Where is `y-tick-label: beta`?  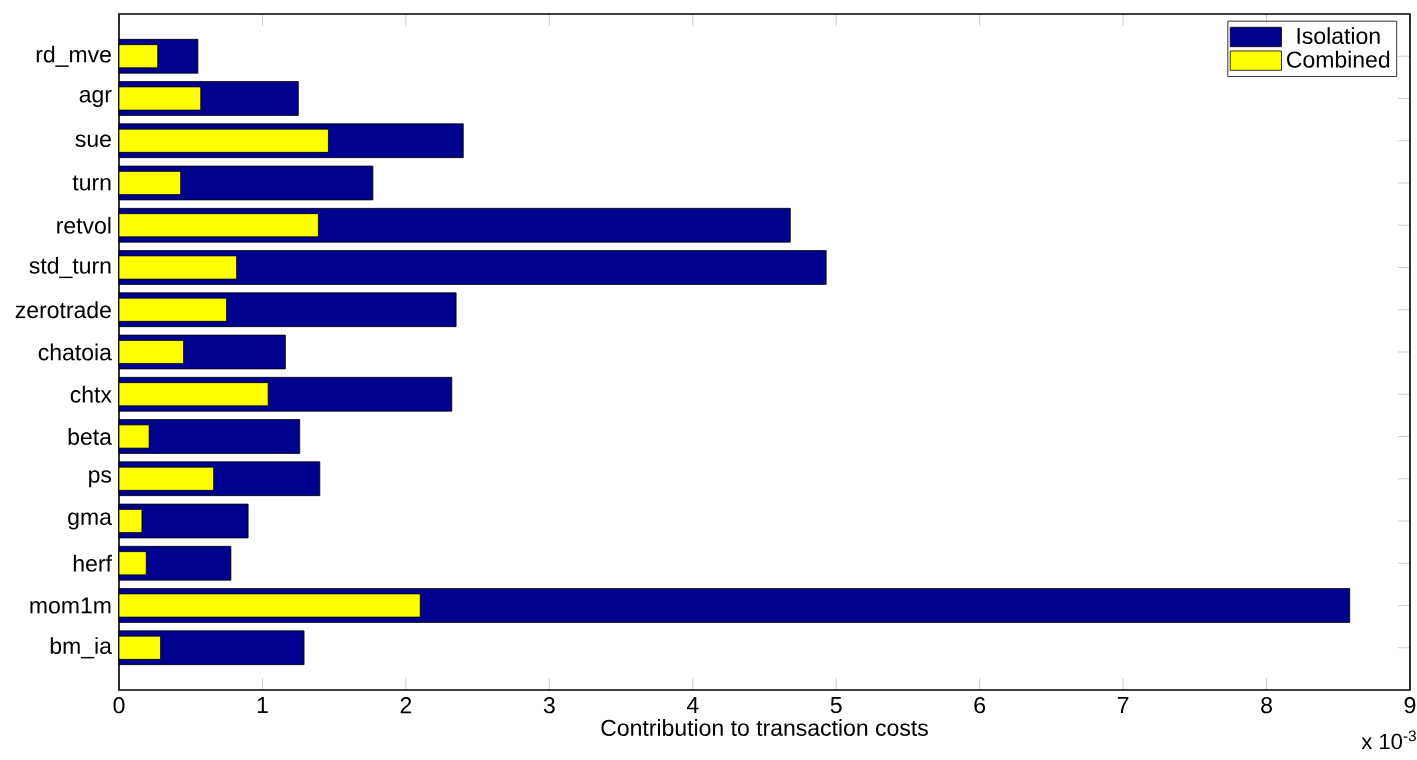 y-tick-label: beta is located at coordinates (90, 436).